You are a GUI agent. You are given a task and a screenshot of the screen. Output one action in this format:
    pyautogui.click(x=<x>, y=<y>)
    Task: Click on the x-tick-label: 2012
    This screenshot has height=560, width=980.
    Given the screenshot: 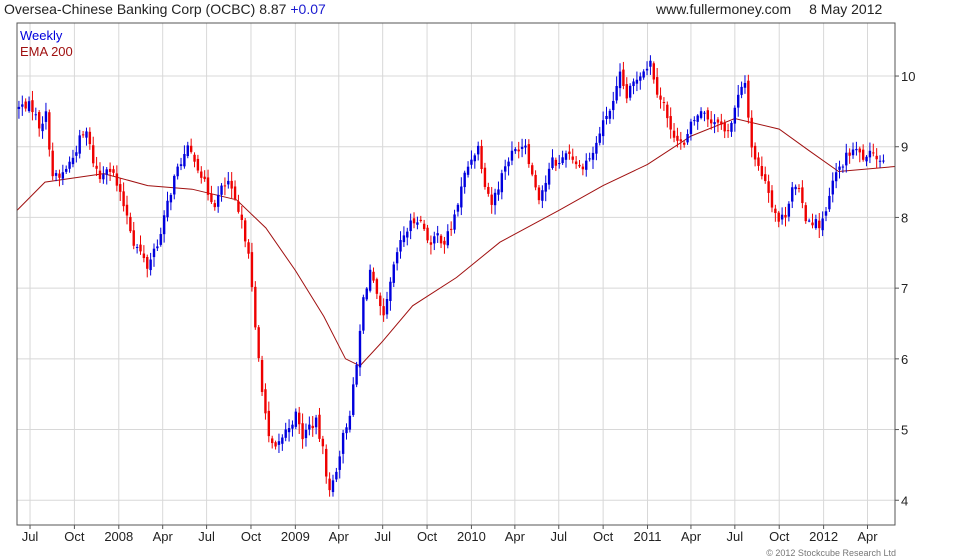 What is the action you would take?
    pyautogui.click(x=823, y=536)
    